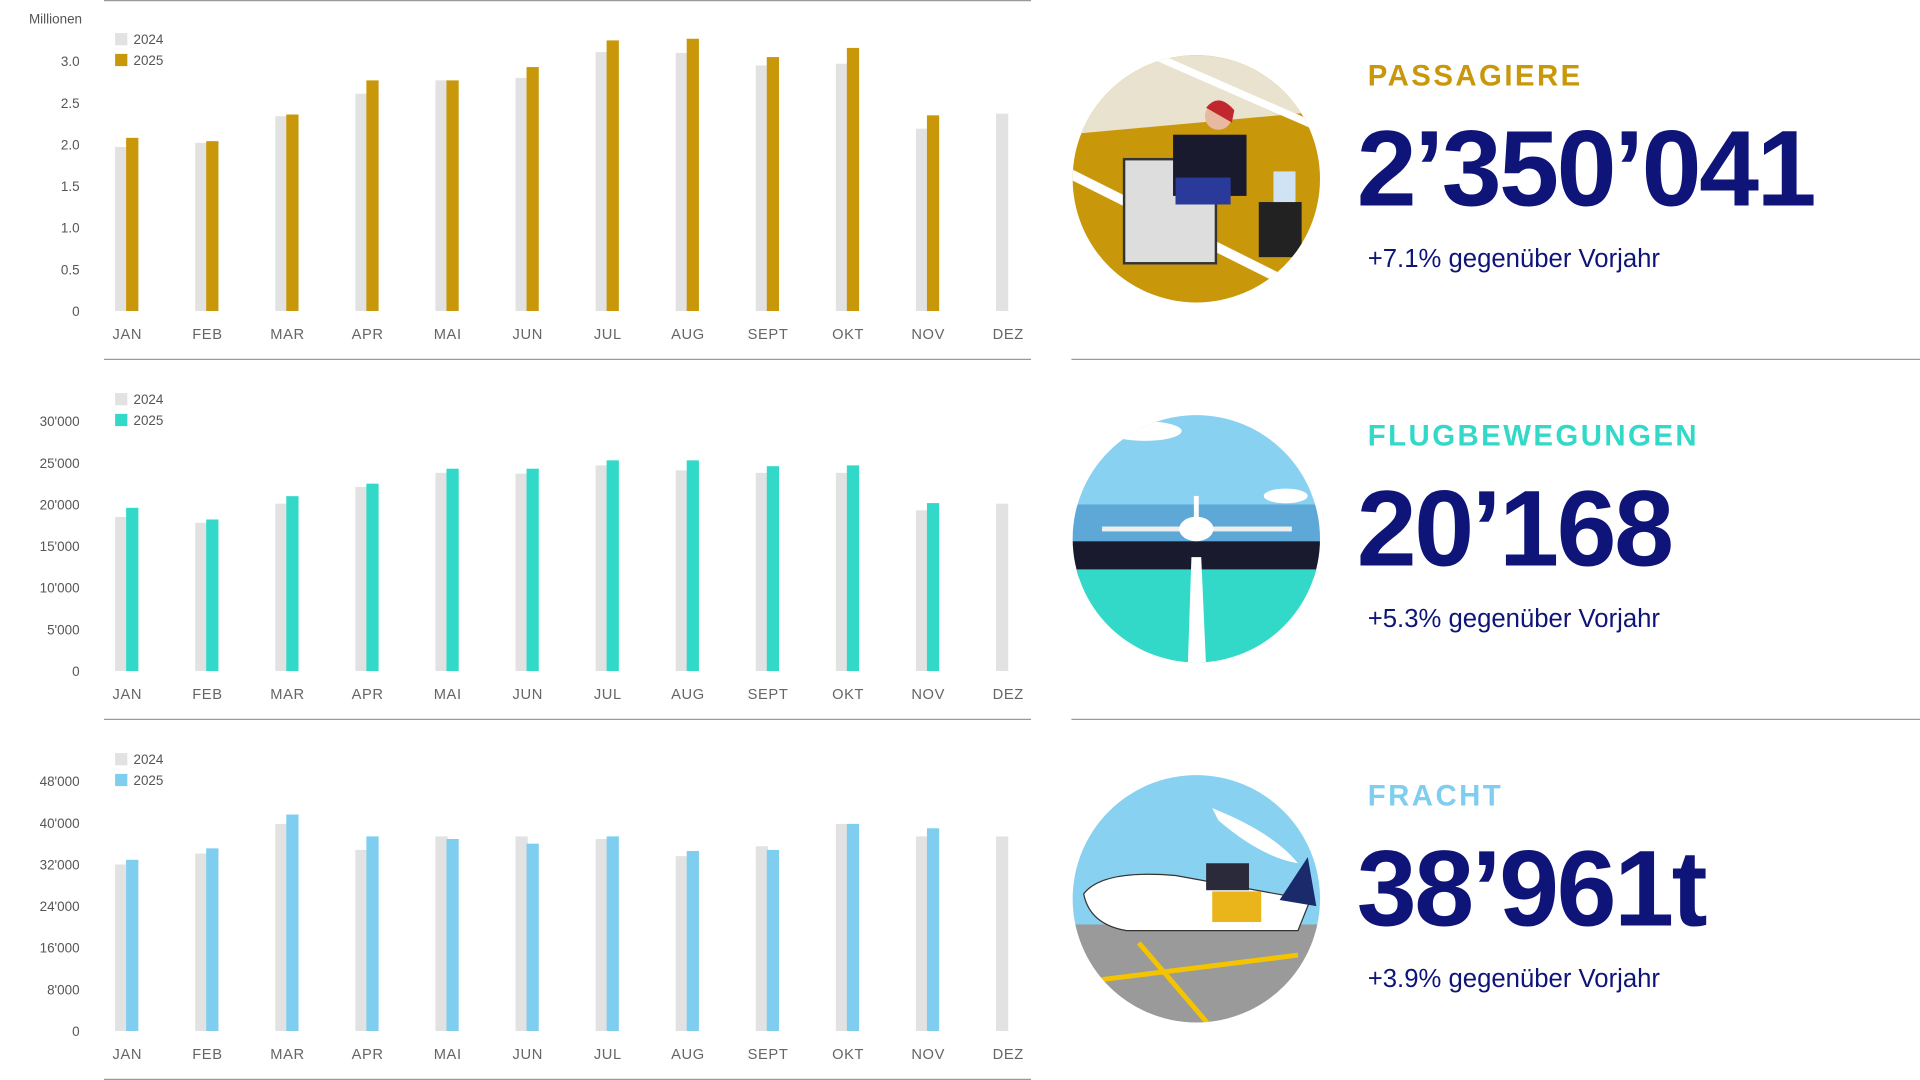 The height and width of the screenshot is (1080, 1920). I want to click on y-tick-label: 10'000, so click(60, 588).